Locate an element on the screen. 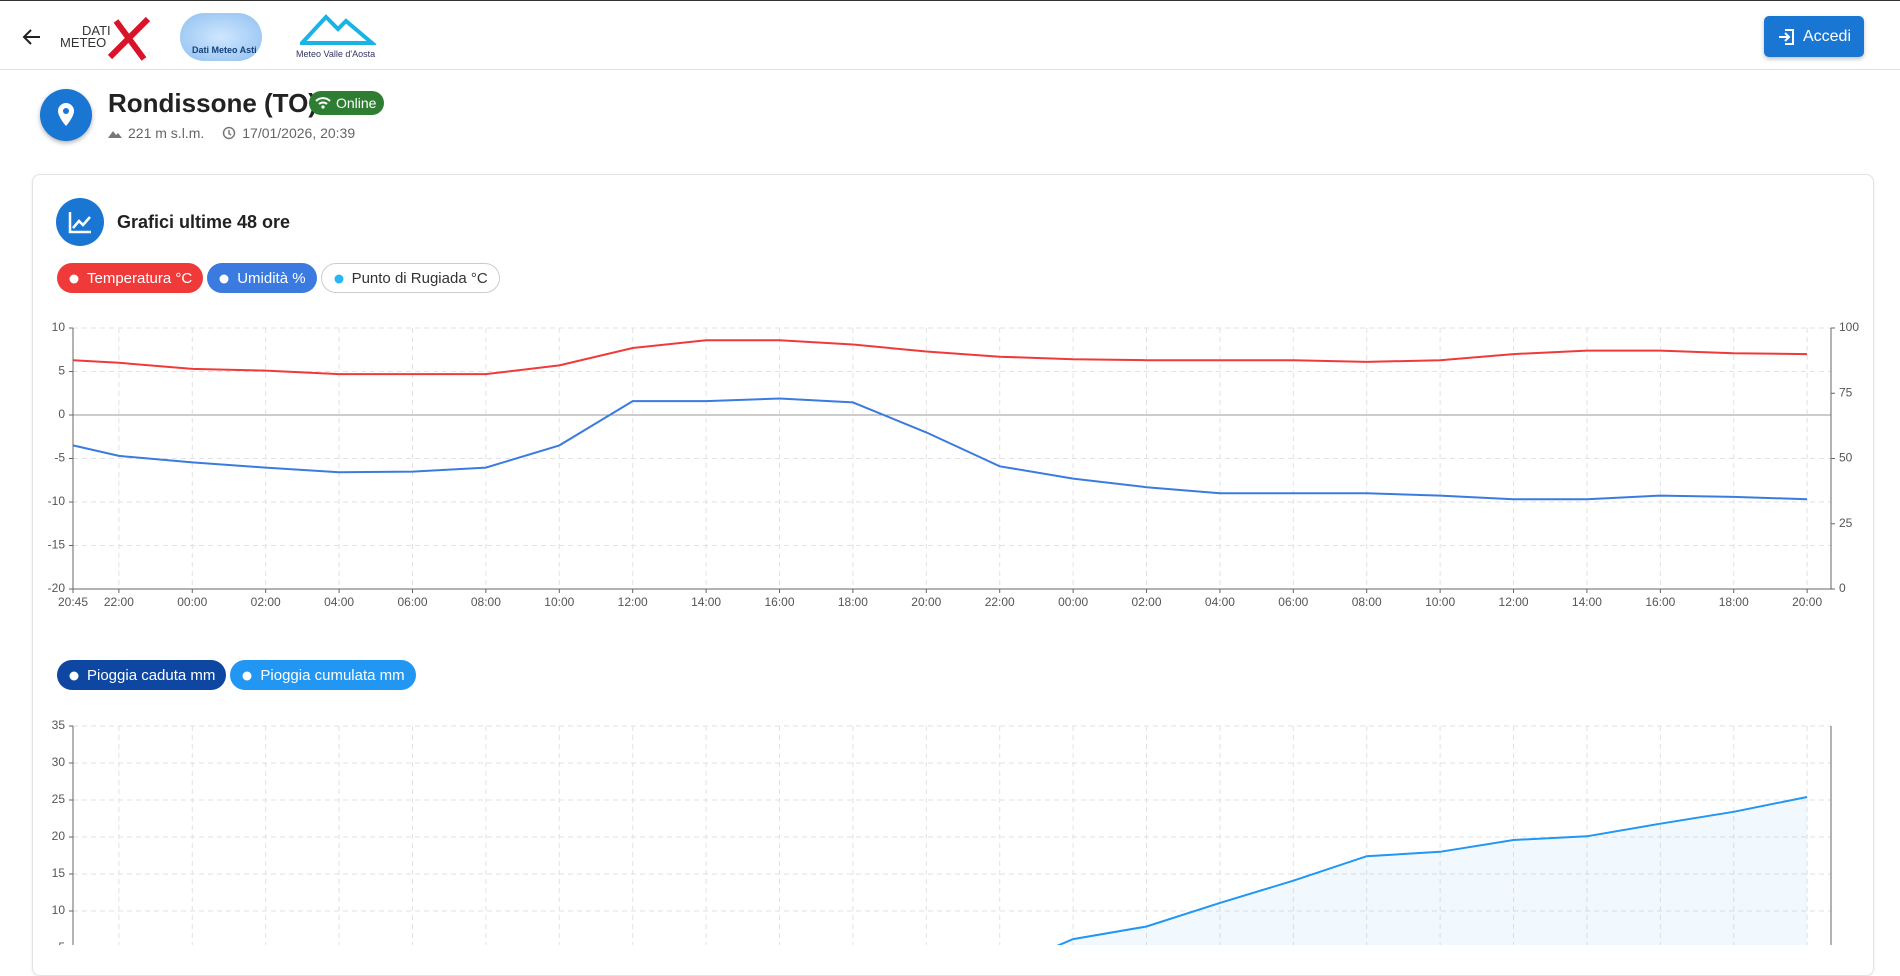  legend-toggle: Pioggia cumulata mm is located at coordinates (323, 675).